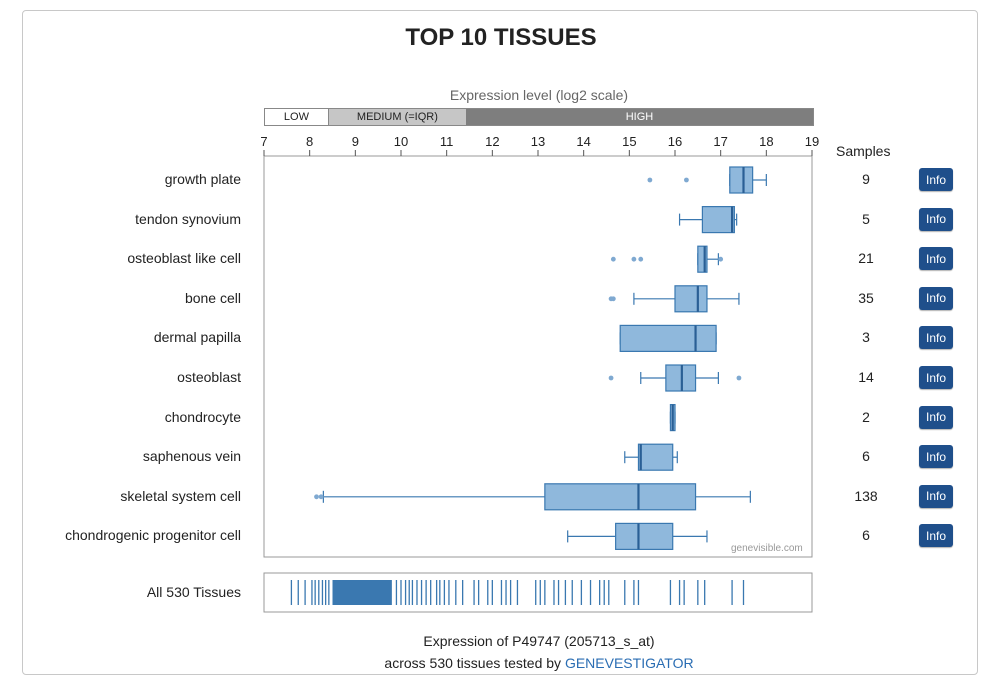 The width and height of the screenshot is (1002, 683). What do you see at coordinates (539, 95) in the screenshot?
I see `scale-title: Expression level (log2 scale)` at bounding box center [539, 95].